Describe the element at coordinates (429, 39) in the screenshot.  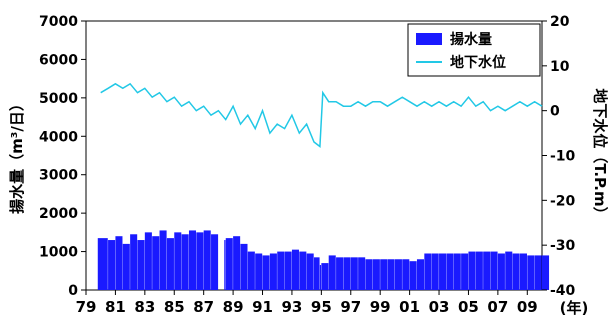
I see `legend-bar-swatch` at that location.